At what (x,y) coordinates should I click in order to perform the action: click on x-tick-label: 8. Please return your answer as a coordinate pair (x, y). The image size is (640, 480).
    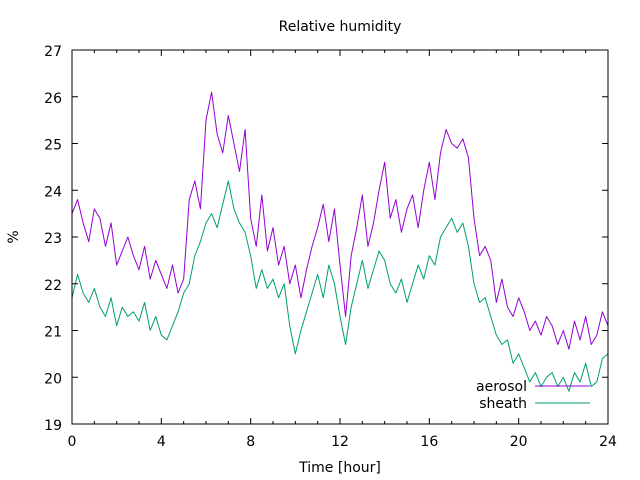
    Looking at the image, I should click on (250, 442).